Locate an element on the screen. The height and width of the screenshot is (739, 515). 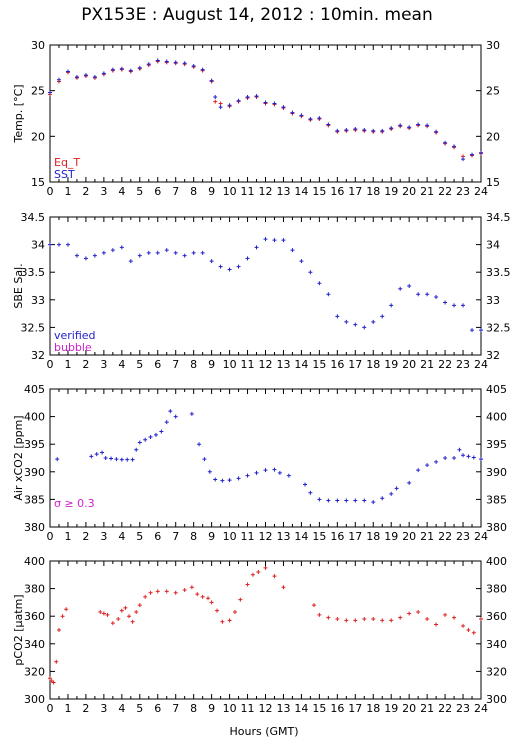
y-tick-label-left: 32 is located at coordinates (38, 355).